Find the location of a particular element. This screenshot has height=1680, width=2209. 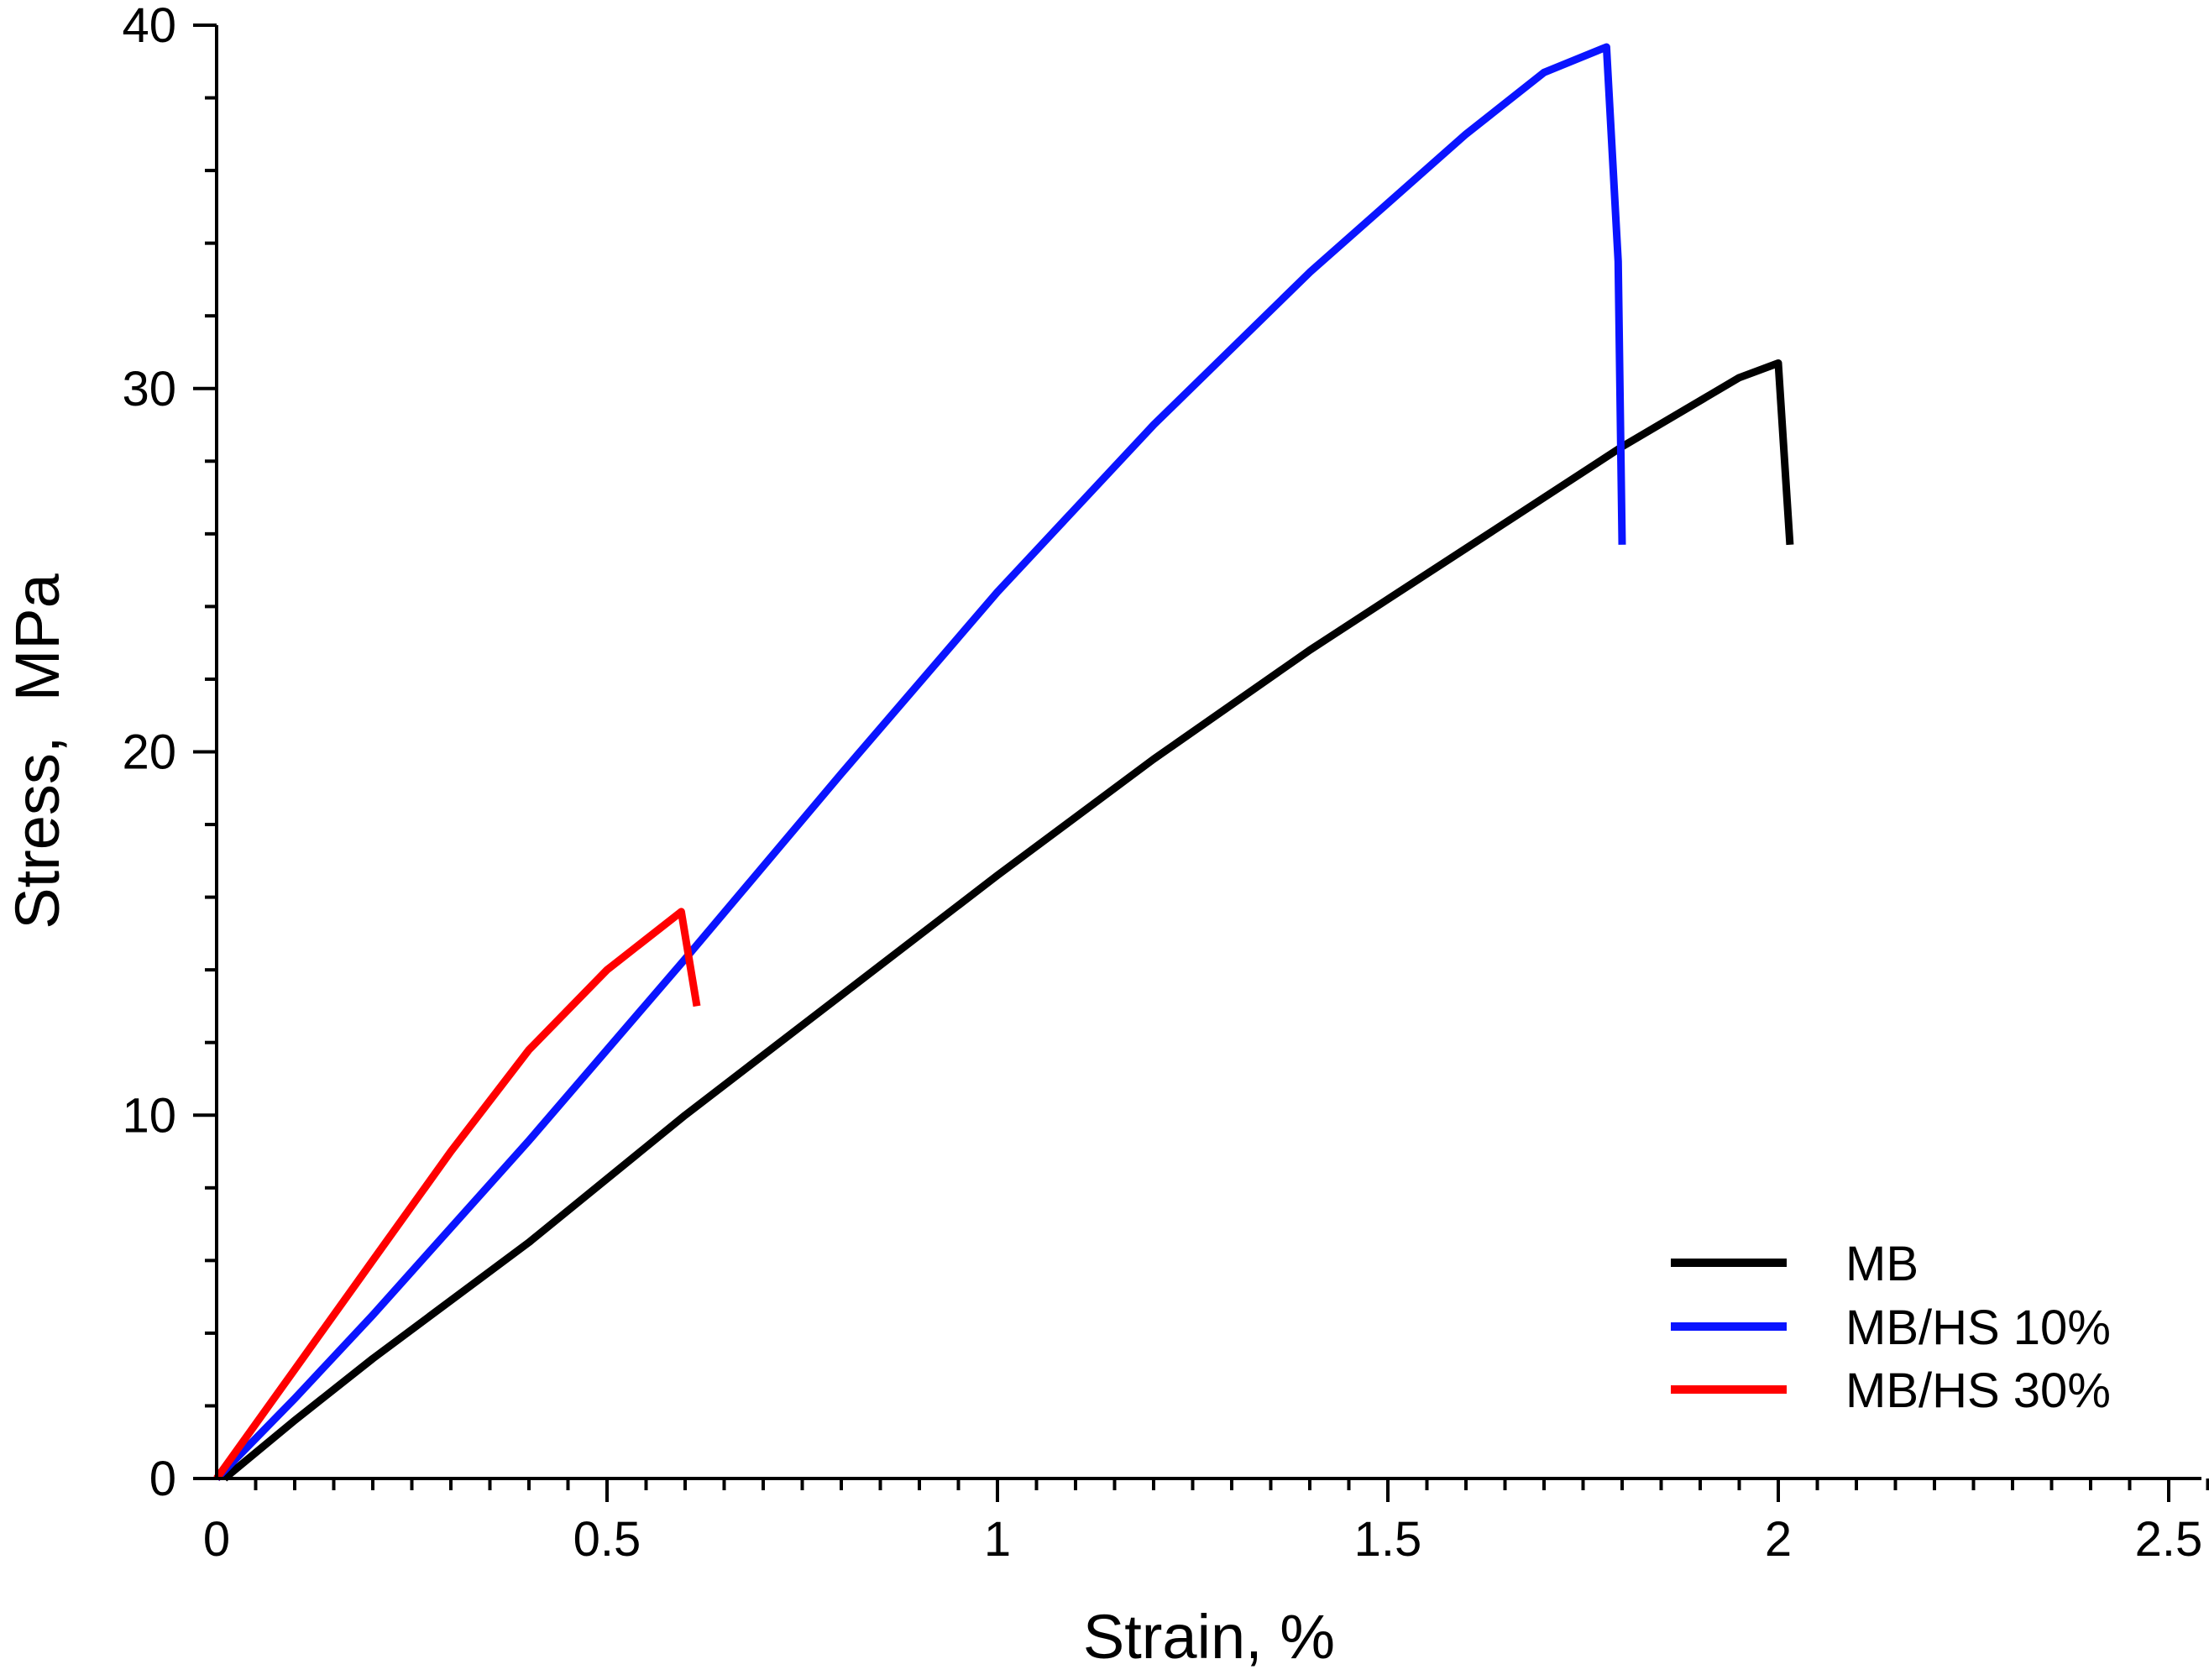

y-tick-label: 10 is located at coordinates (149, 1115).